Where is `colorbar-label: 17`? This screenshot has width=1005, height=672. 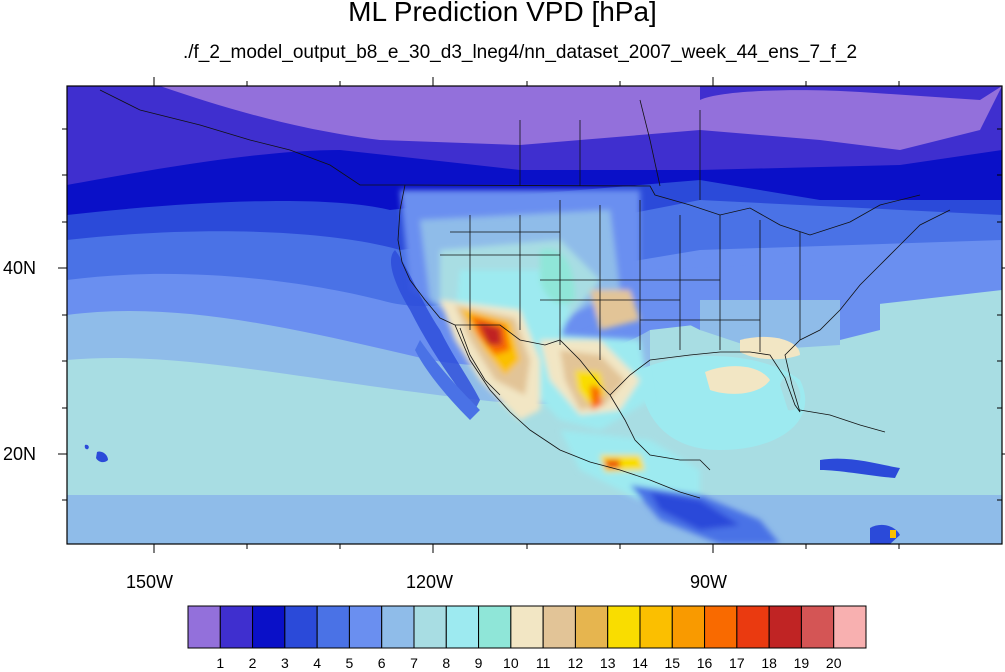 colorbar-label: 17 is located at coordinates (737, 663).